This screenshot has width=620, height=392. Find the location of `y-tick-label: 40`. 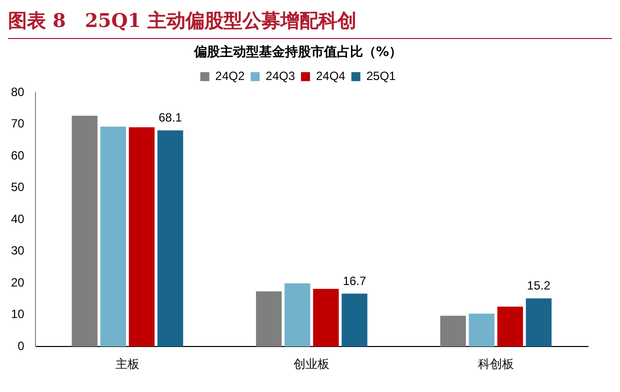

y-tick-label: 40 is located at coordinates (17, 219).